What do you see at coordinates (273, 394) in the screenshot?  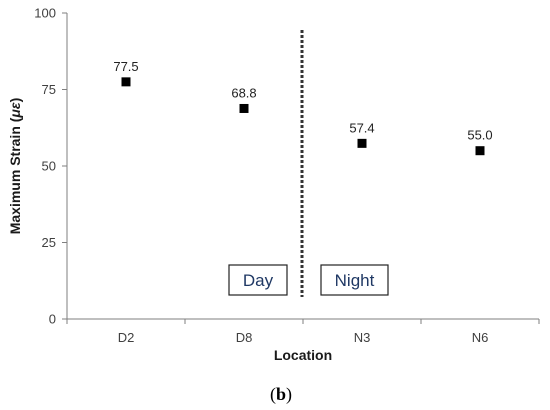 I see `caption-open: (` at bounding box center [273, 394].